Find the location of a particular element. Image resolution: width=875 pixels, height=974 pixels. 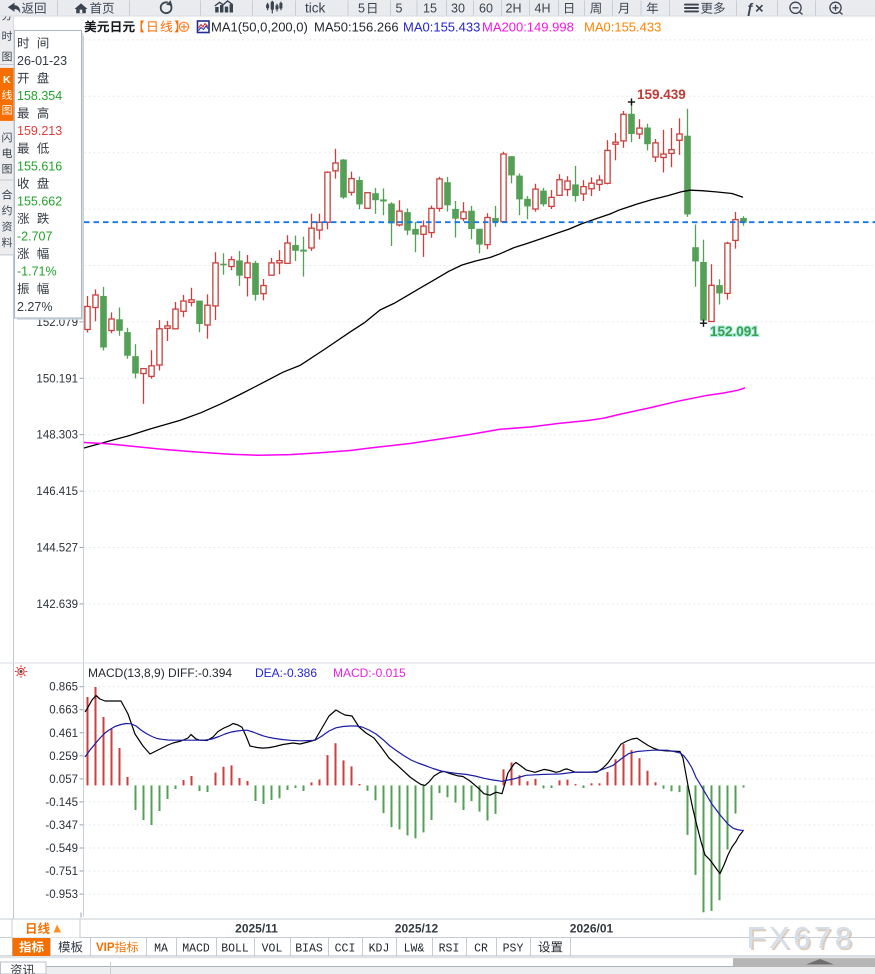

svg-text: CR is located at coordinates (481, 949).